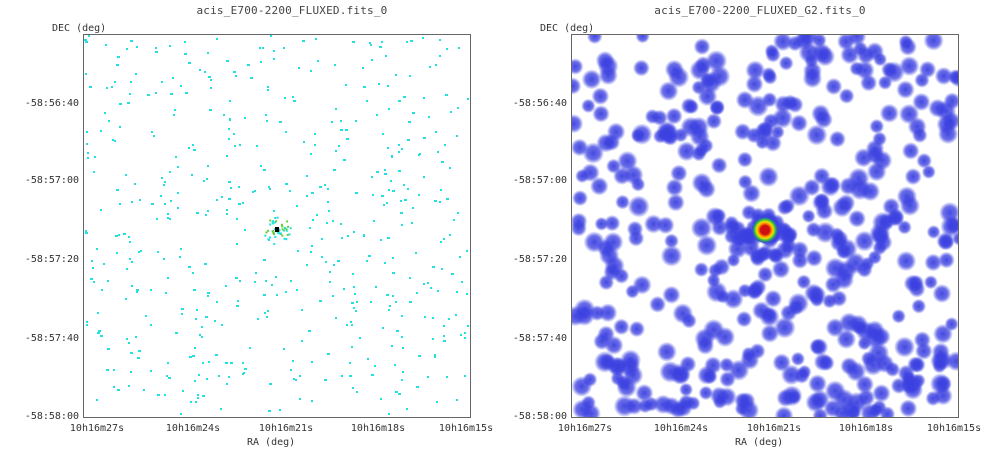 The height and width of the screenshot is (456, 1000). I want to click on panel-title-right: acis_E700-2200_FLUXED_G2.fits_0, so click(760, 10).